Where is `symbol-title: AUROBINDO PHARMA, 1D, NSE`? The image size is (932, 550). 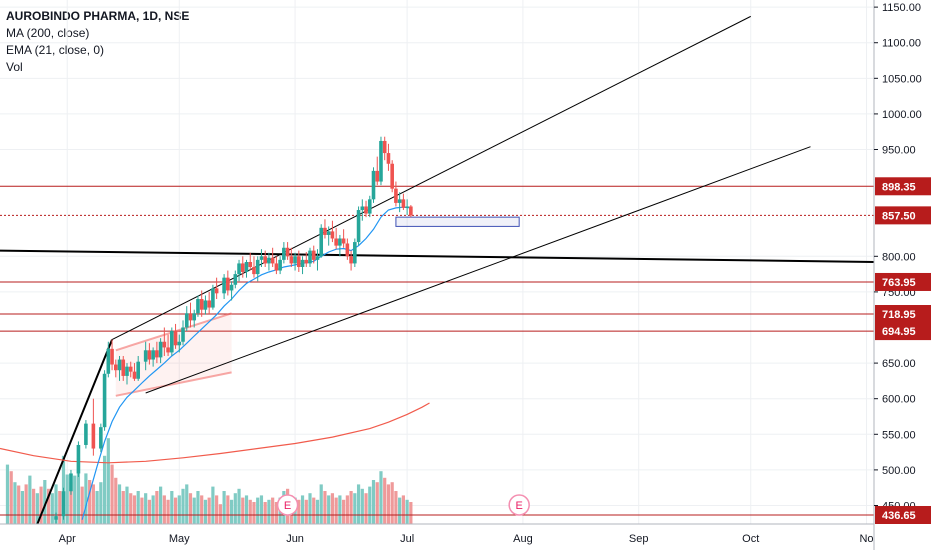 symbol-title: AUROBINDO PHARMA, 1D, NSE is located at coordinates (98, 16).